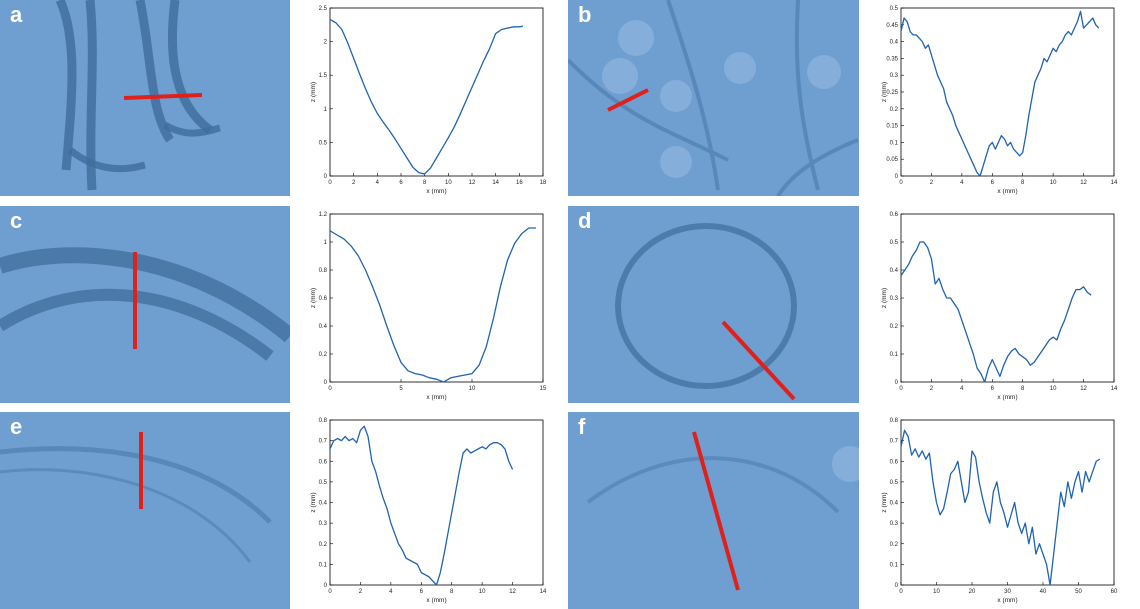 This screenshot has width=1140, height=609. I want to click on profile-chart-a: 0 2 4 6 8 10 12 14 16 18 0 0.5 1 1.5 2 2.5 x (mm) z (mm), so click(428, 100).